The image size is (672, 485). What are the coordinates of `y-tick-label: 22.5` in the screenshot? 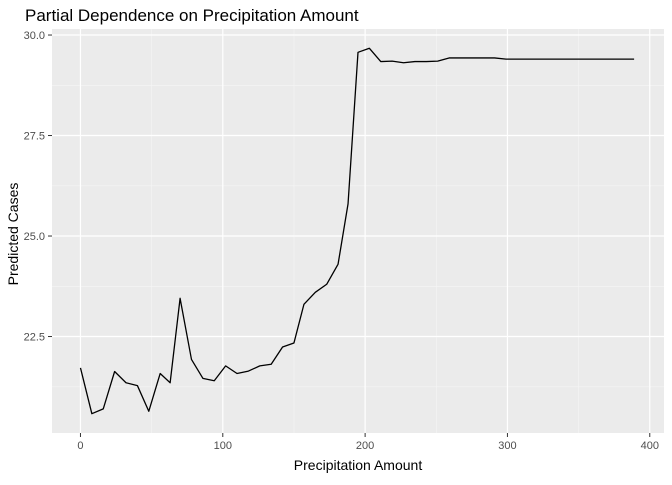 It's located at (34, 338).